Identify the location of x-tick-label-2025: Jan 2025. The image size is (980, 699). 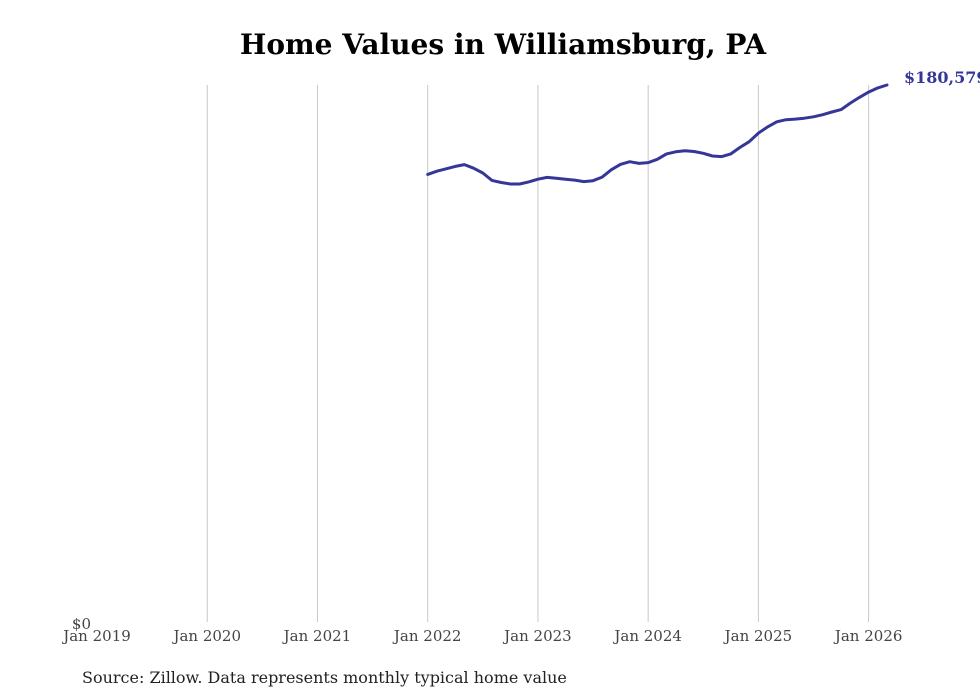
(758, 636).